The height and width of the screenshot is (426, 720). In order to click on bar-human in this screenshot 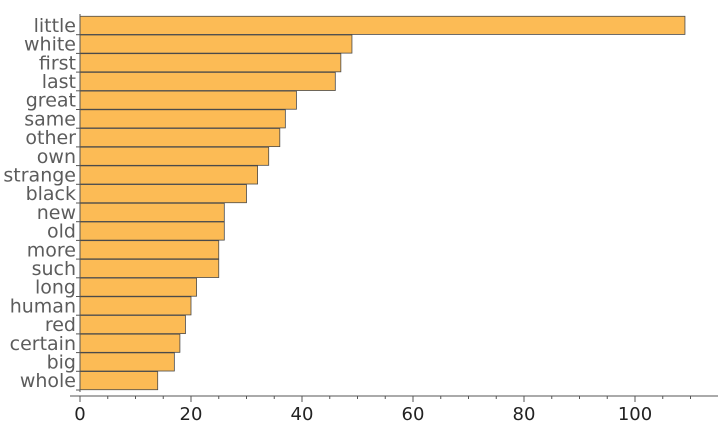, I will do `click(135, 306)`.